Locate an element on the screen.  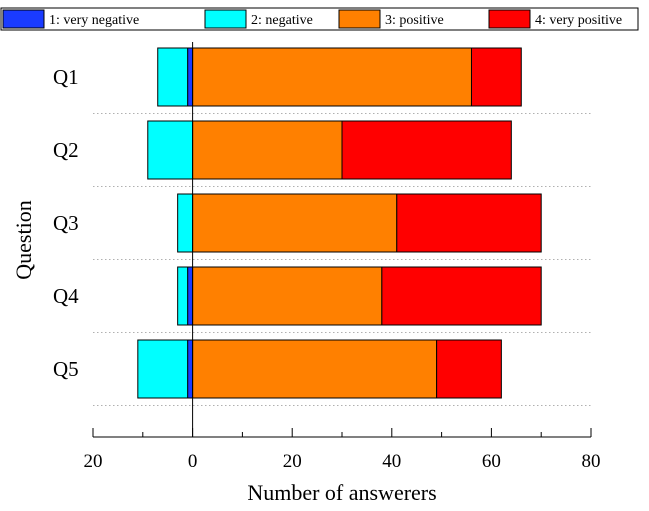
y-axis-title: Question is located at coordinates (23, 239).